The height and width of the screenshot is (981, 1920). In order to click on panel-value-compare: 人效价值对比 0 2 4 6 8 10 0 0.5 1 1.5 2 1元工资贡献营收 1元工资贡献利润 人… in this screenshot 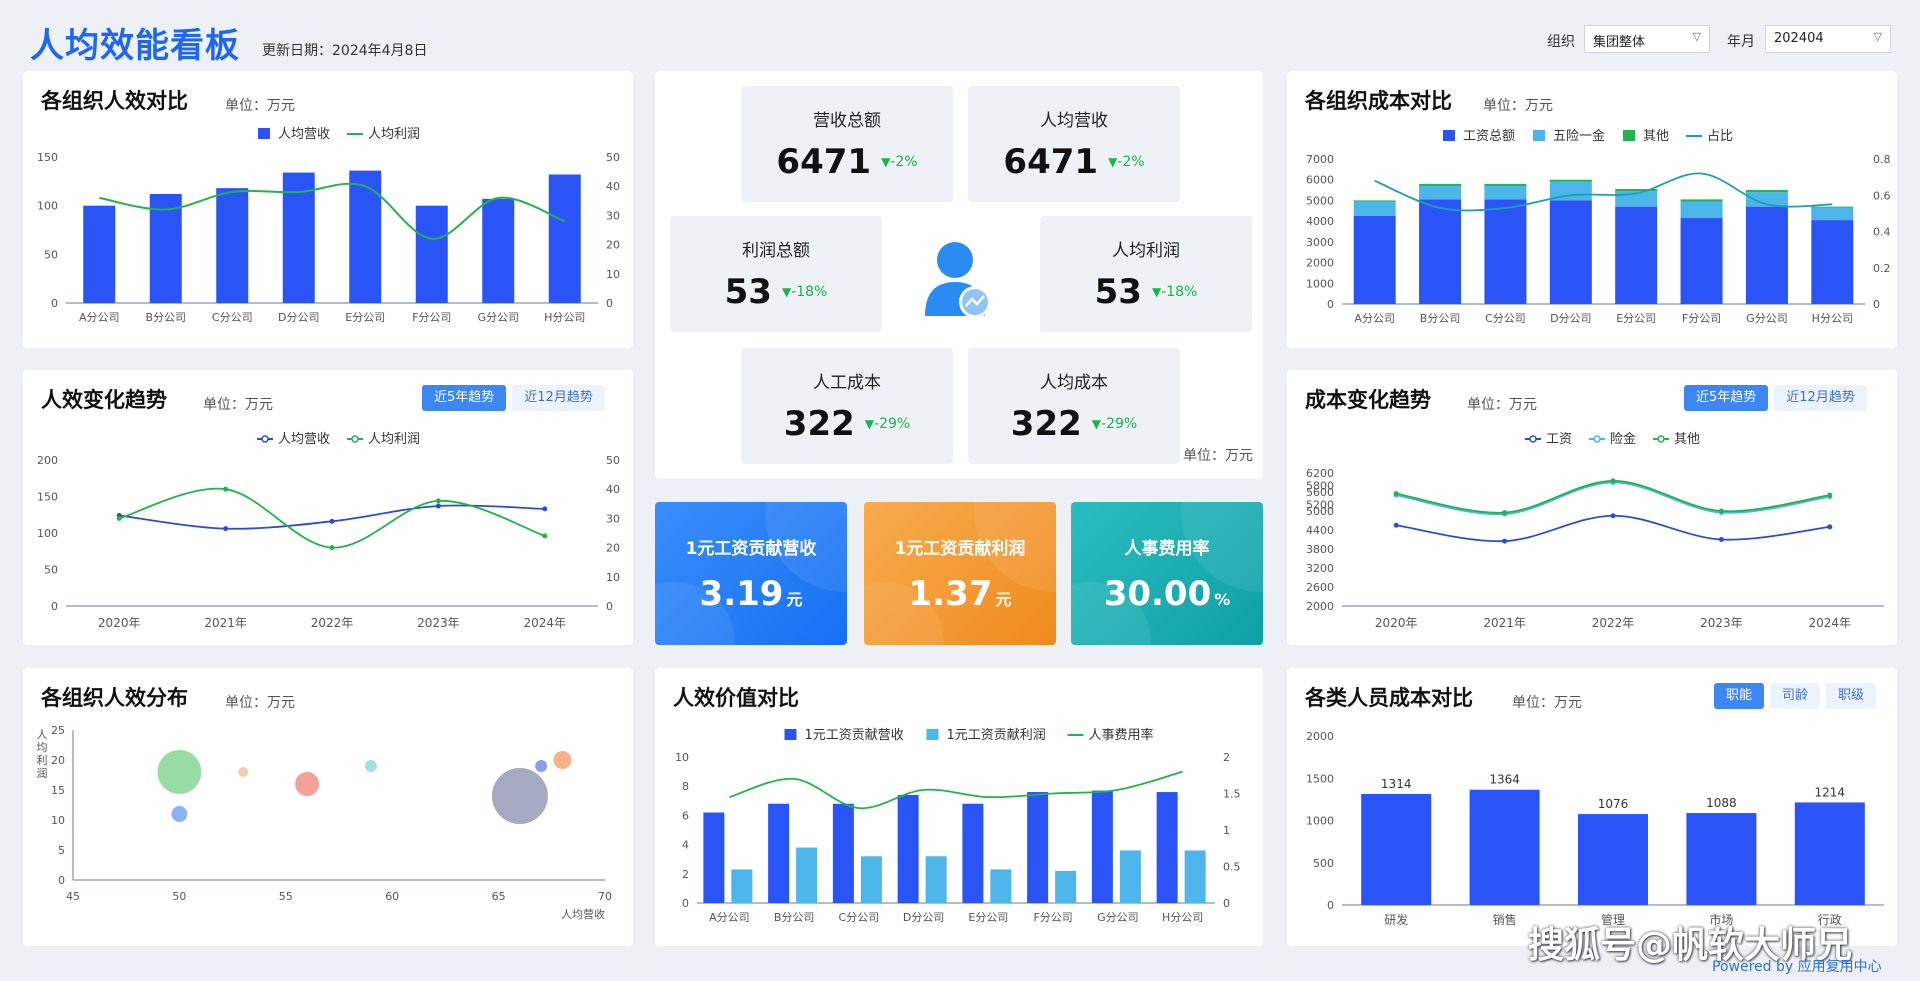, I will do `click(959, 807)`.